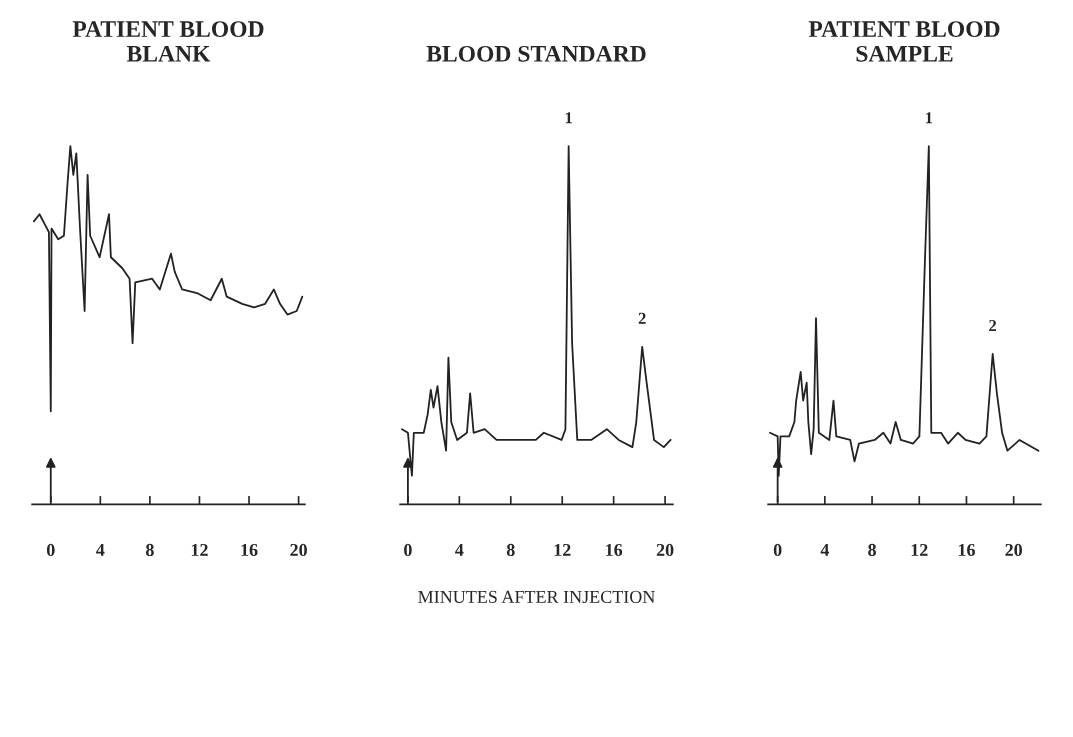 The height and width of the screenshot is (737, 1073). I want to click on chart-title: BLOOD STANDARD, so click(536, 53).